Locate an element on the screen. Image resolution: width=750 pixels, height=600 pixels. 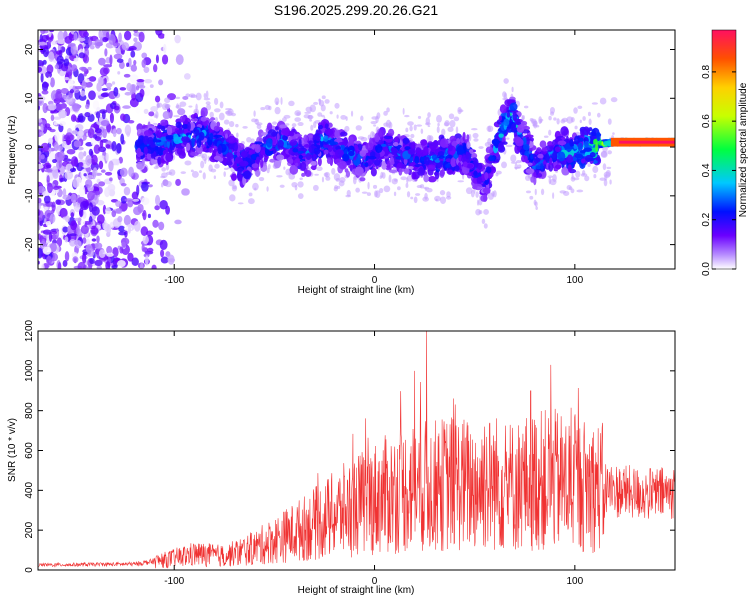
snr-xlabel: Height of straight line (km) is located at coordinates (356, 590).